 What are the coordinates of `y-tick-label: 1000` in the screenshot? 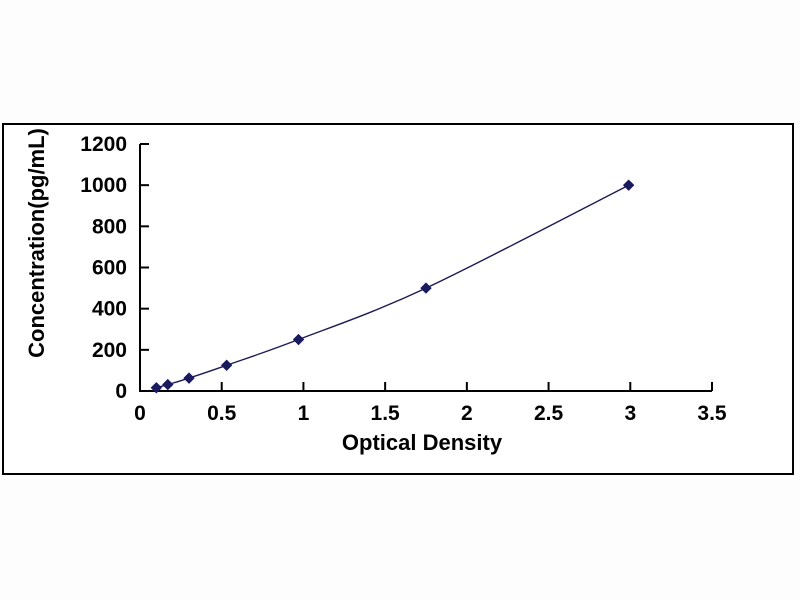 It's located at (103, 185).